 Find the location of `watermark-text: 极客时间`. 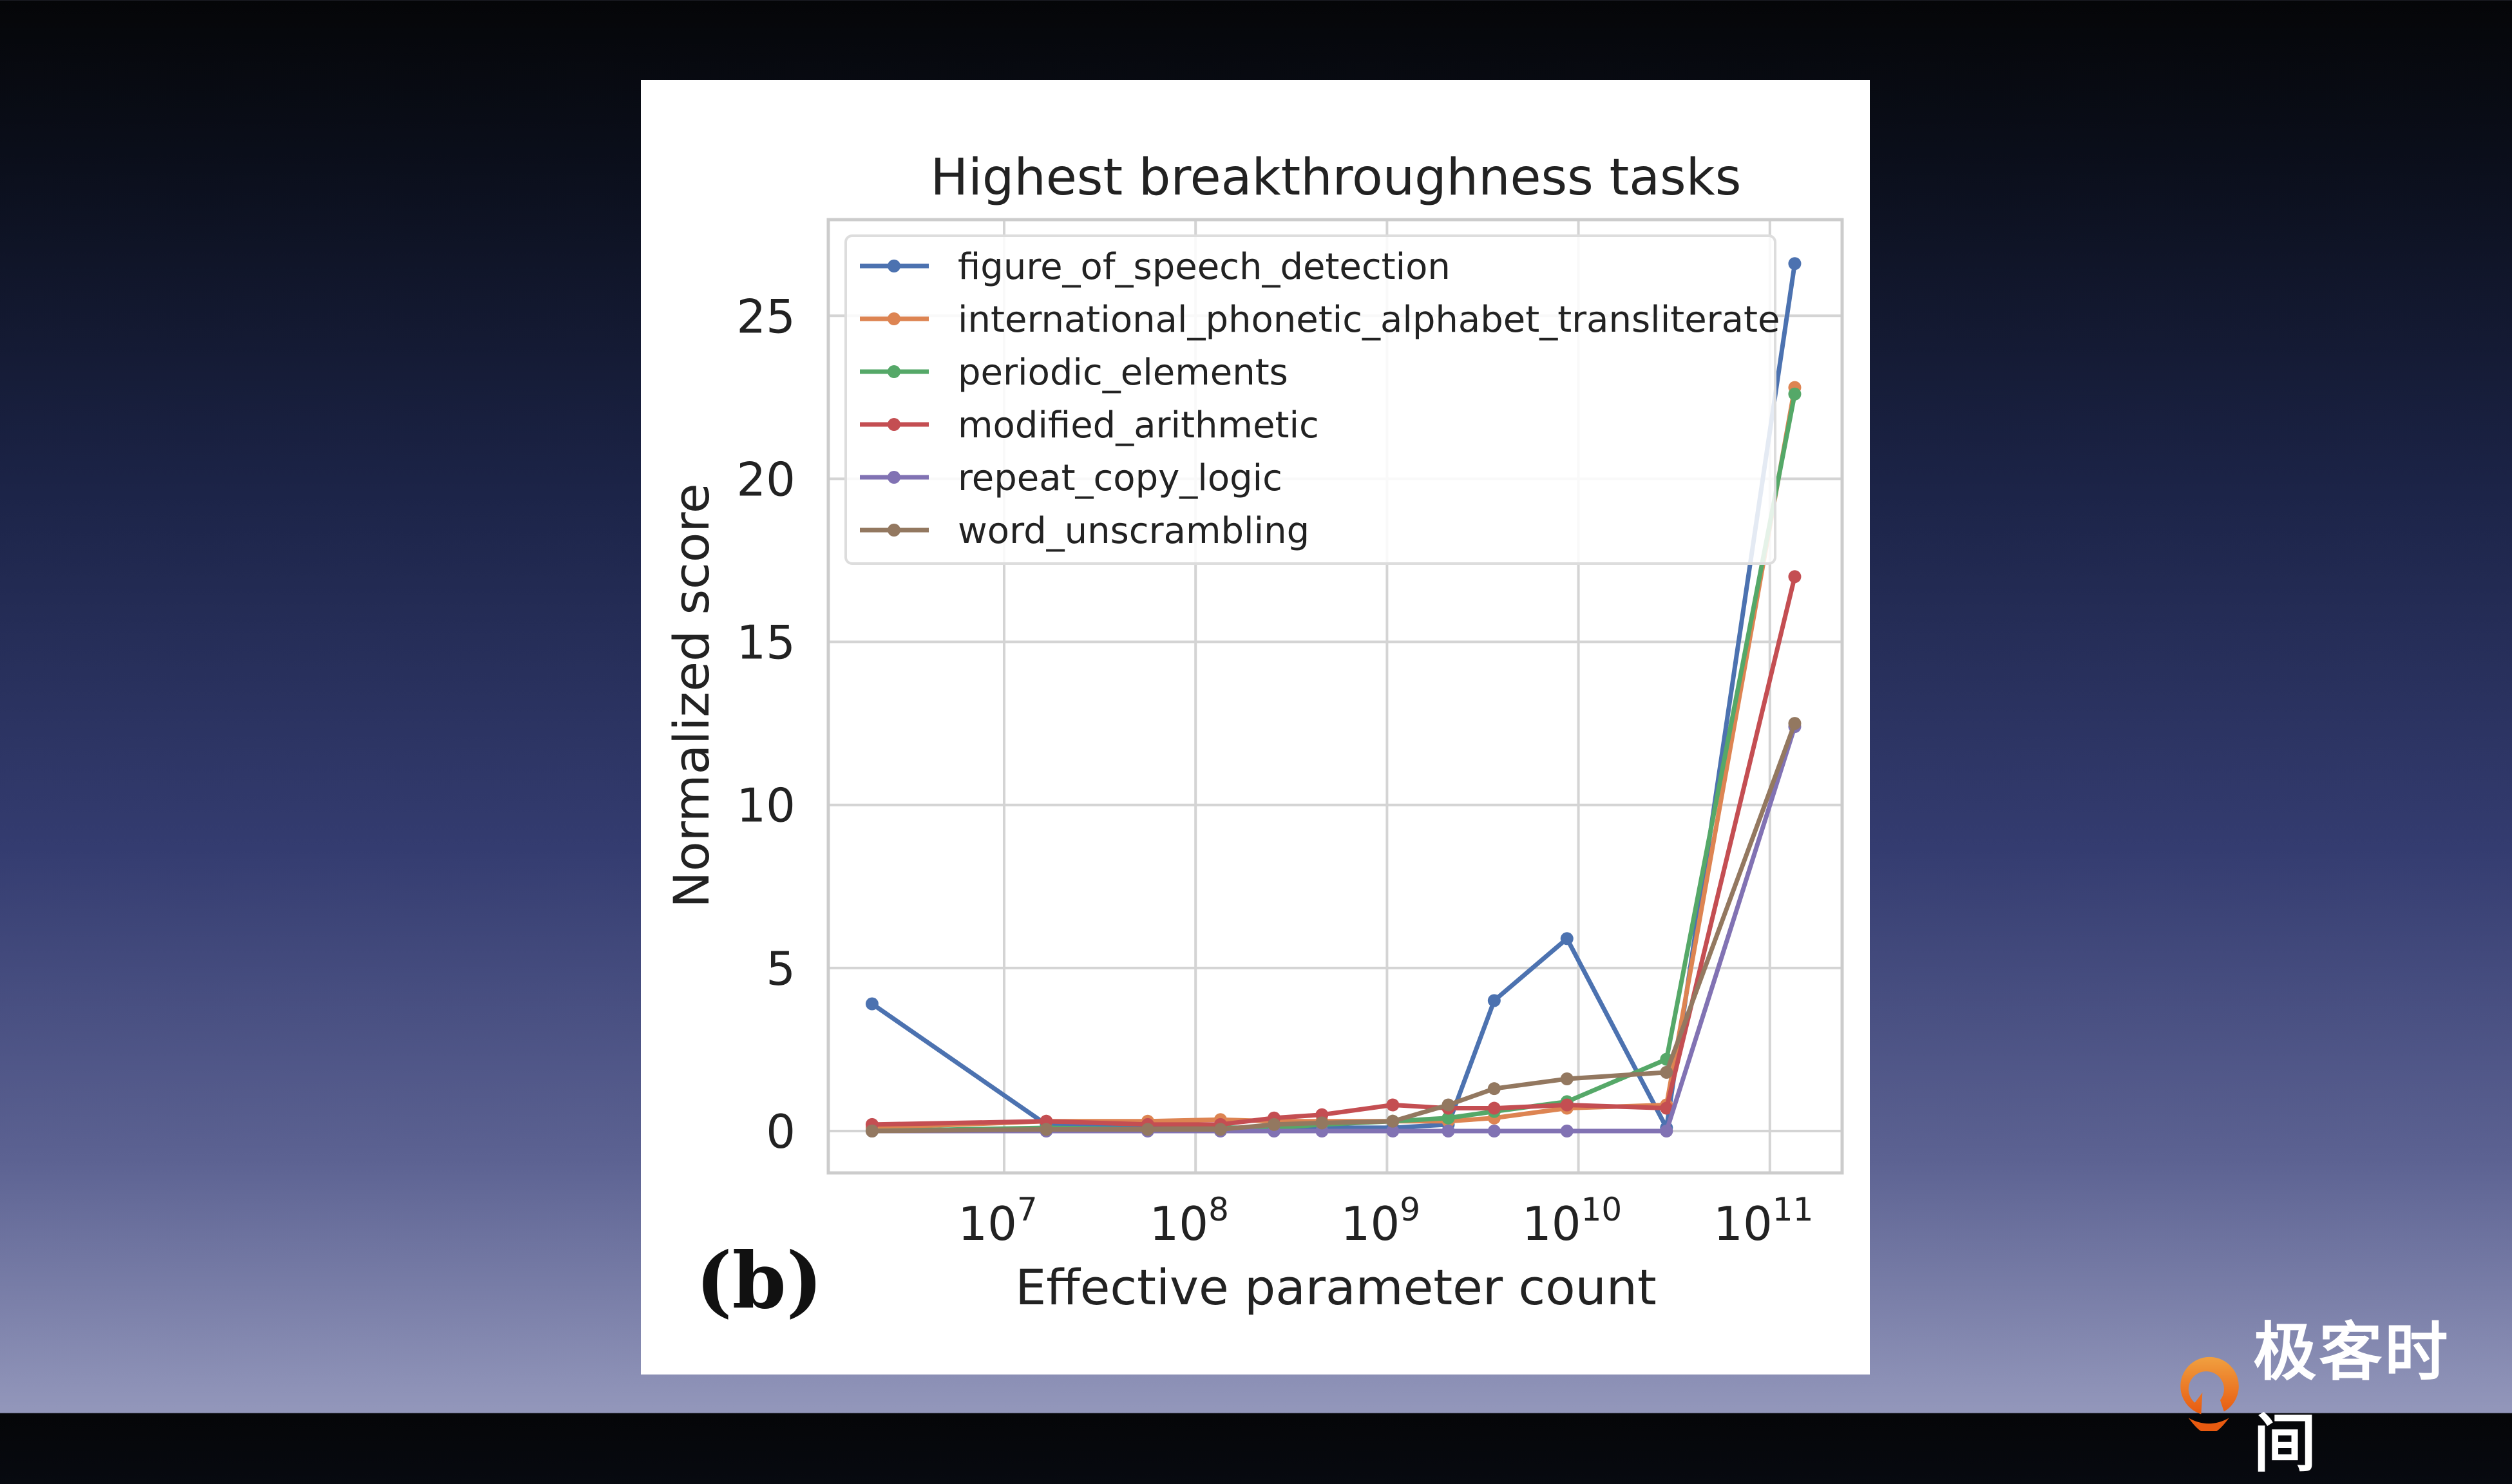

watermark-text: 极客时间 is located at coordinates (2352, 1398).